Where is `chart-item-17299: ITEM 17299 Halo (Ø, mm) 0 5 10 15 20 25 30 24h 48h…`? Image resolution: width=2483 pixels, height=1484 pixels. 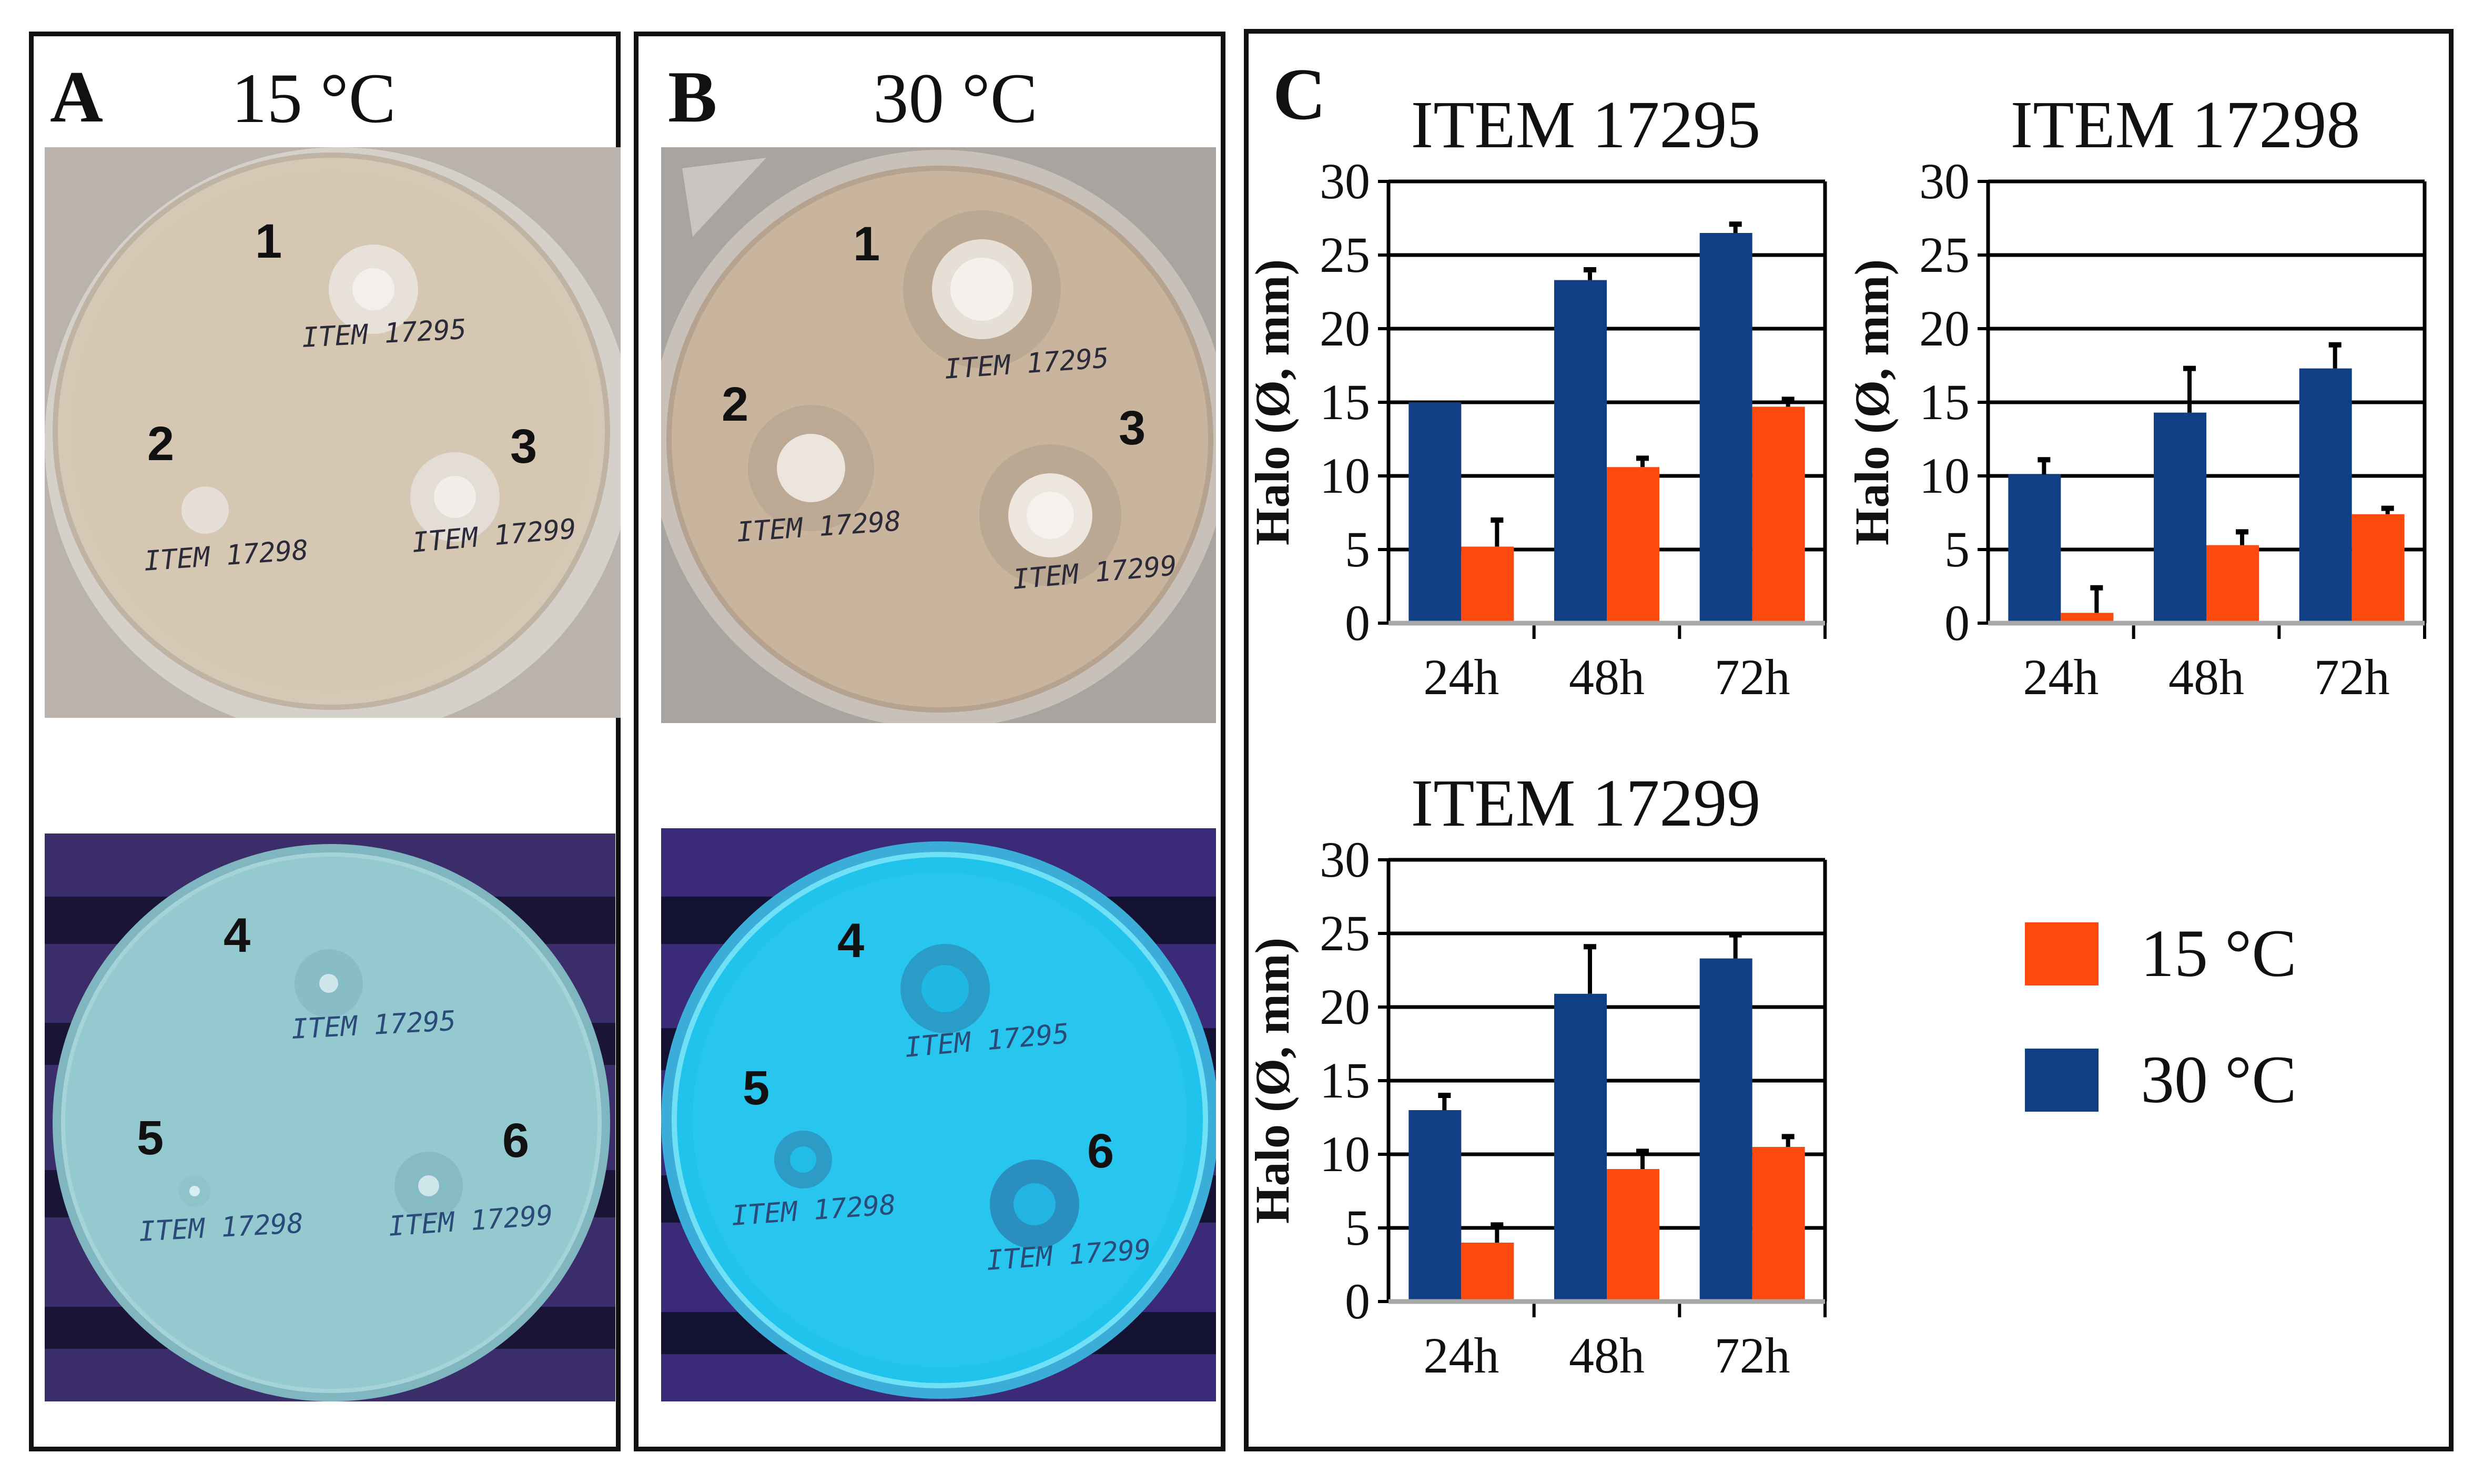
chart-item-17299: ITEM 17299 Halo (Ø, mm) 0 5 10 15 20 25 30 24h 48h… is located at coordinates (1551, 1086).